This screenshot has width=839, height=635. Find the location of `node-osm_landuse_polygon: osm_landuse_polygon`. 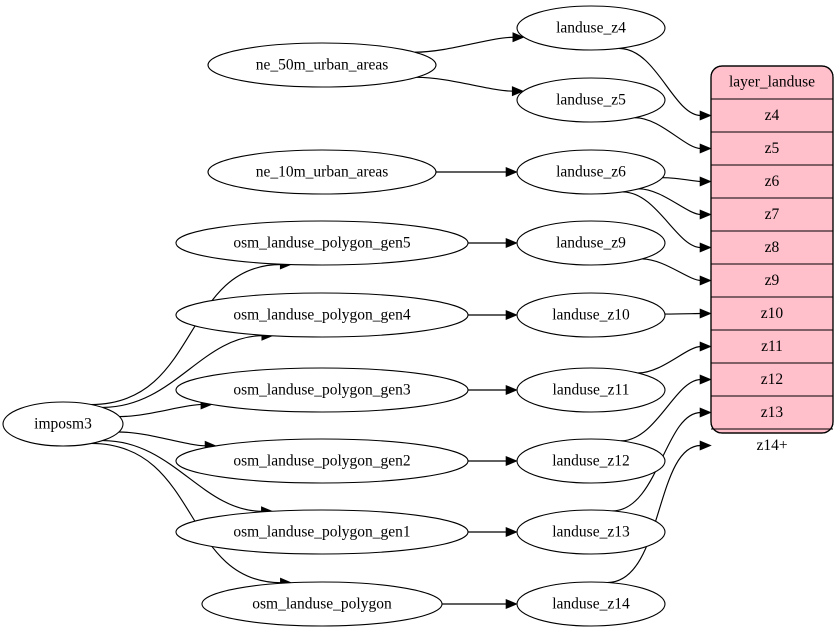

node-osm_landuse_polygon: osm_landuse_polygon is located at coordinates (322, 604).